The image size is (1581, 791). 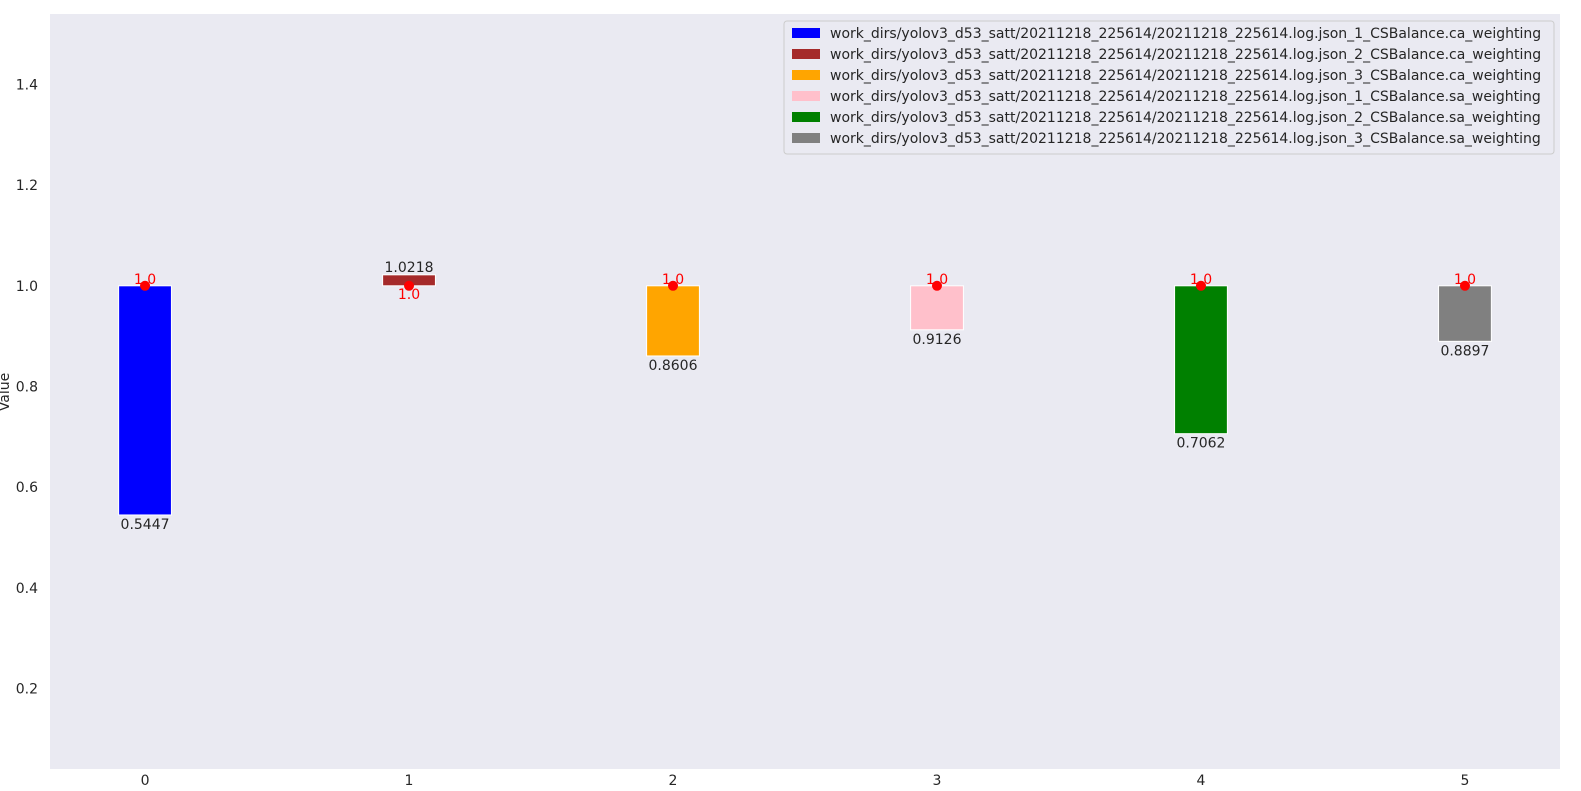 I want to click on bar-value-label: 0.9126, so click(x=936, y=340).